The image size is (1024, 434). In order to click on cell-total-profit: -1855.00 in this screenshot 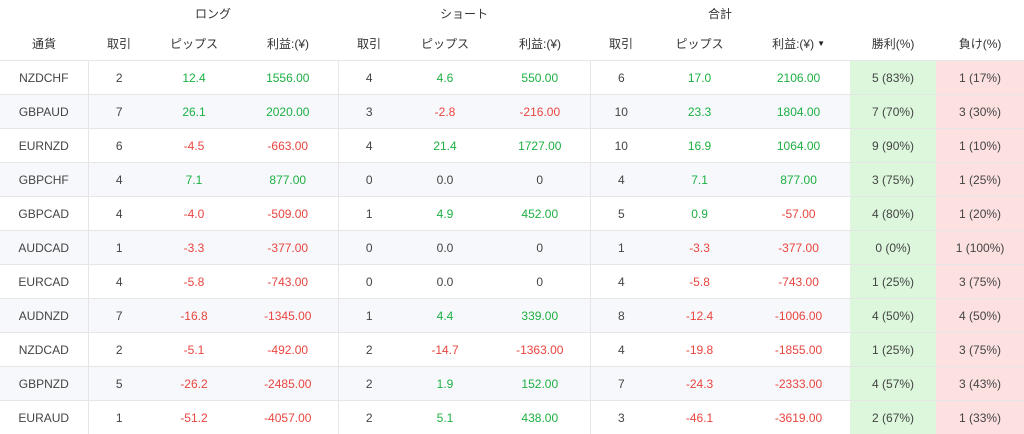, I will do `click(799, 349)`.